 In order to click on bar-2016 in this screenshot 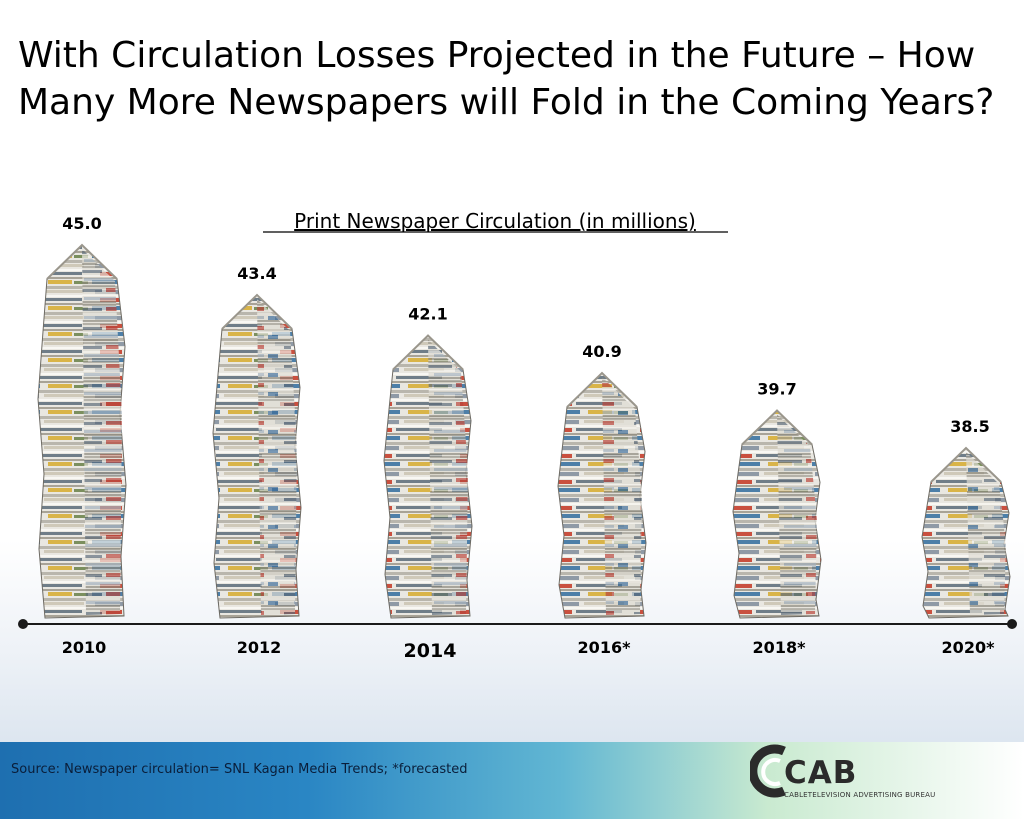, I will do `click(602, 495)`.